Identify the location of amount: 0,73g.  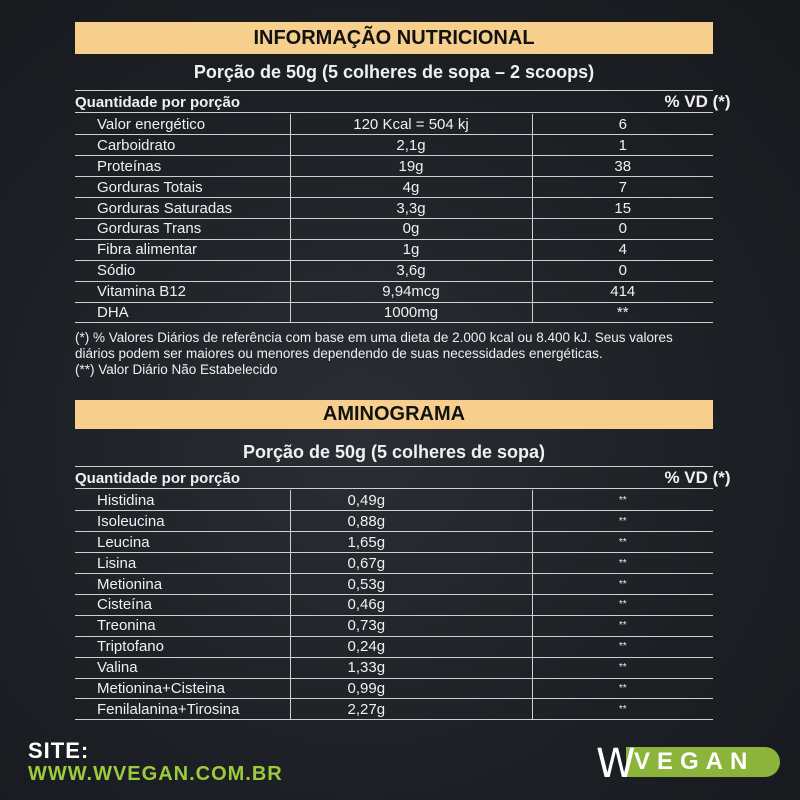
(411, 626).